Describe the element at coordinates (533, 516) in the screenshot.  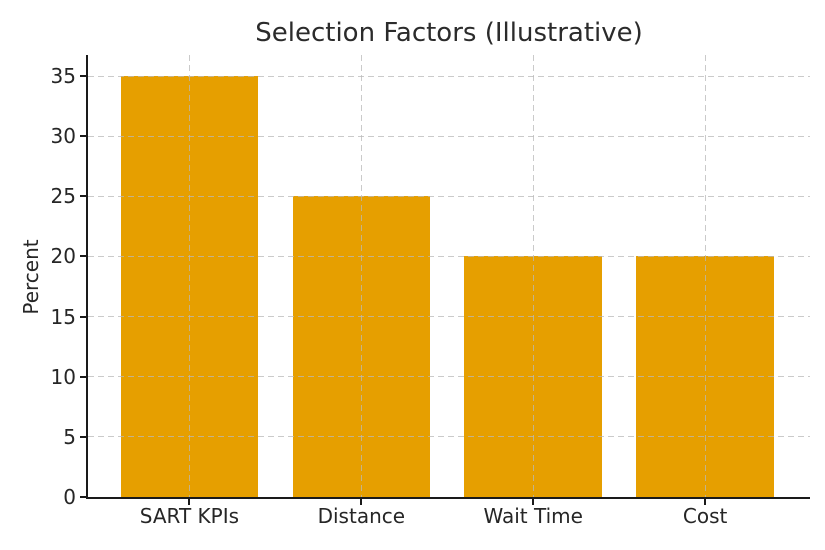
I see `x-tick-label: Wait Time` at that location.